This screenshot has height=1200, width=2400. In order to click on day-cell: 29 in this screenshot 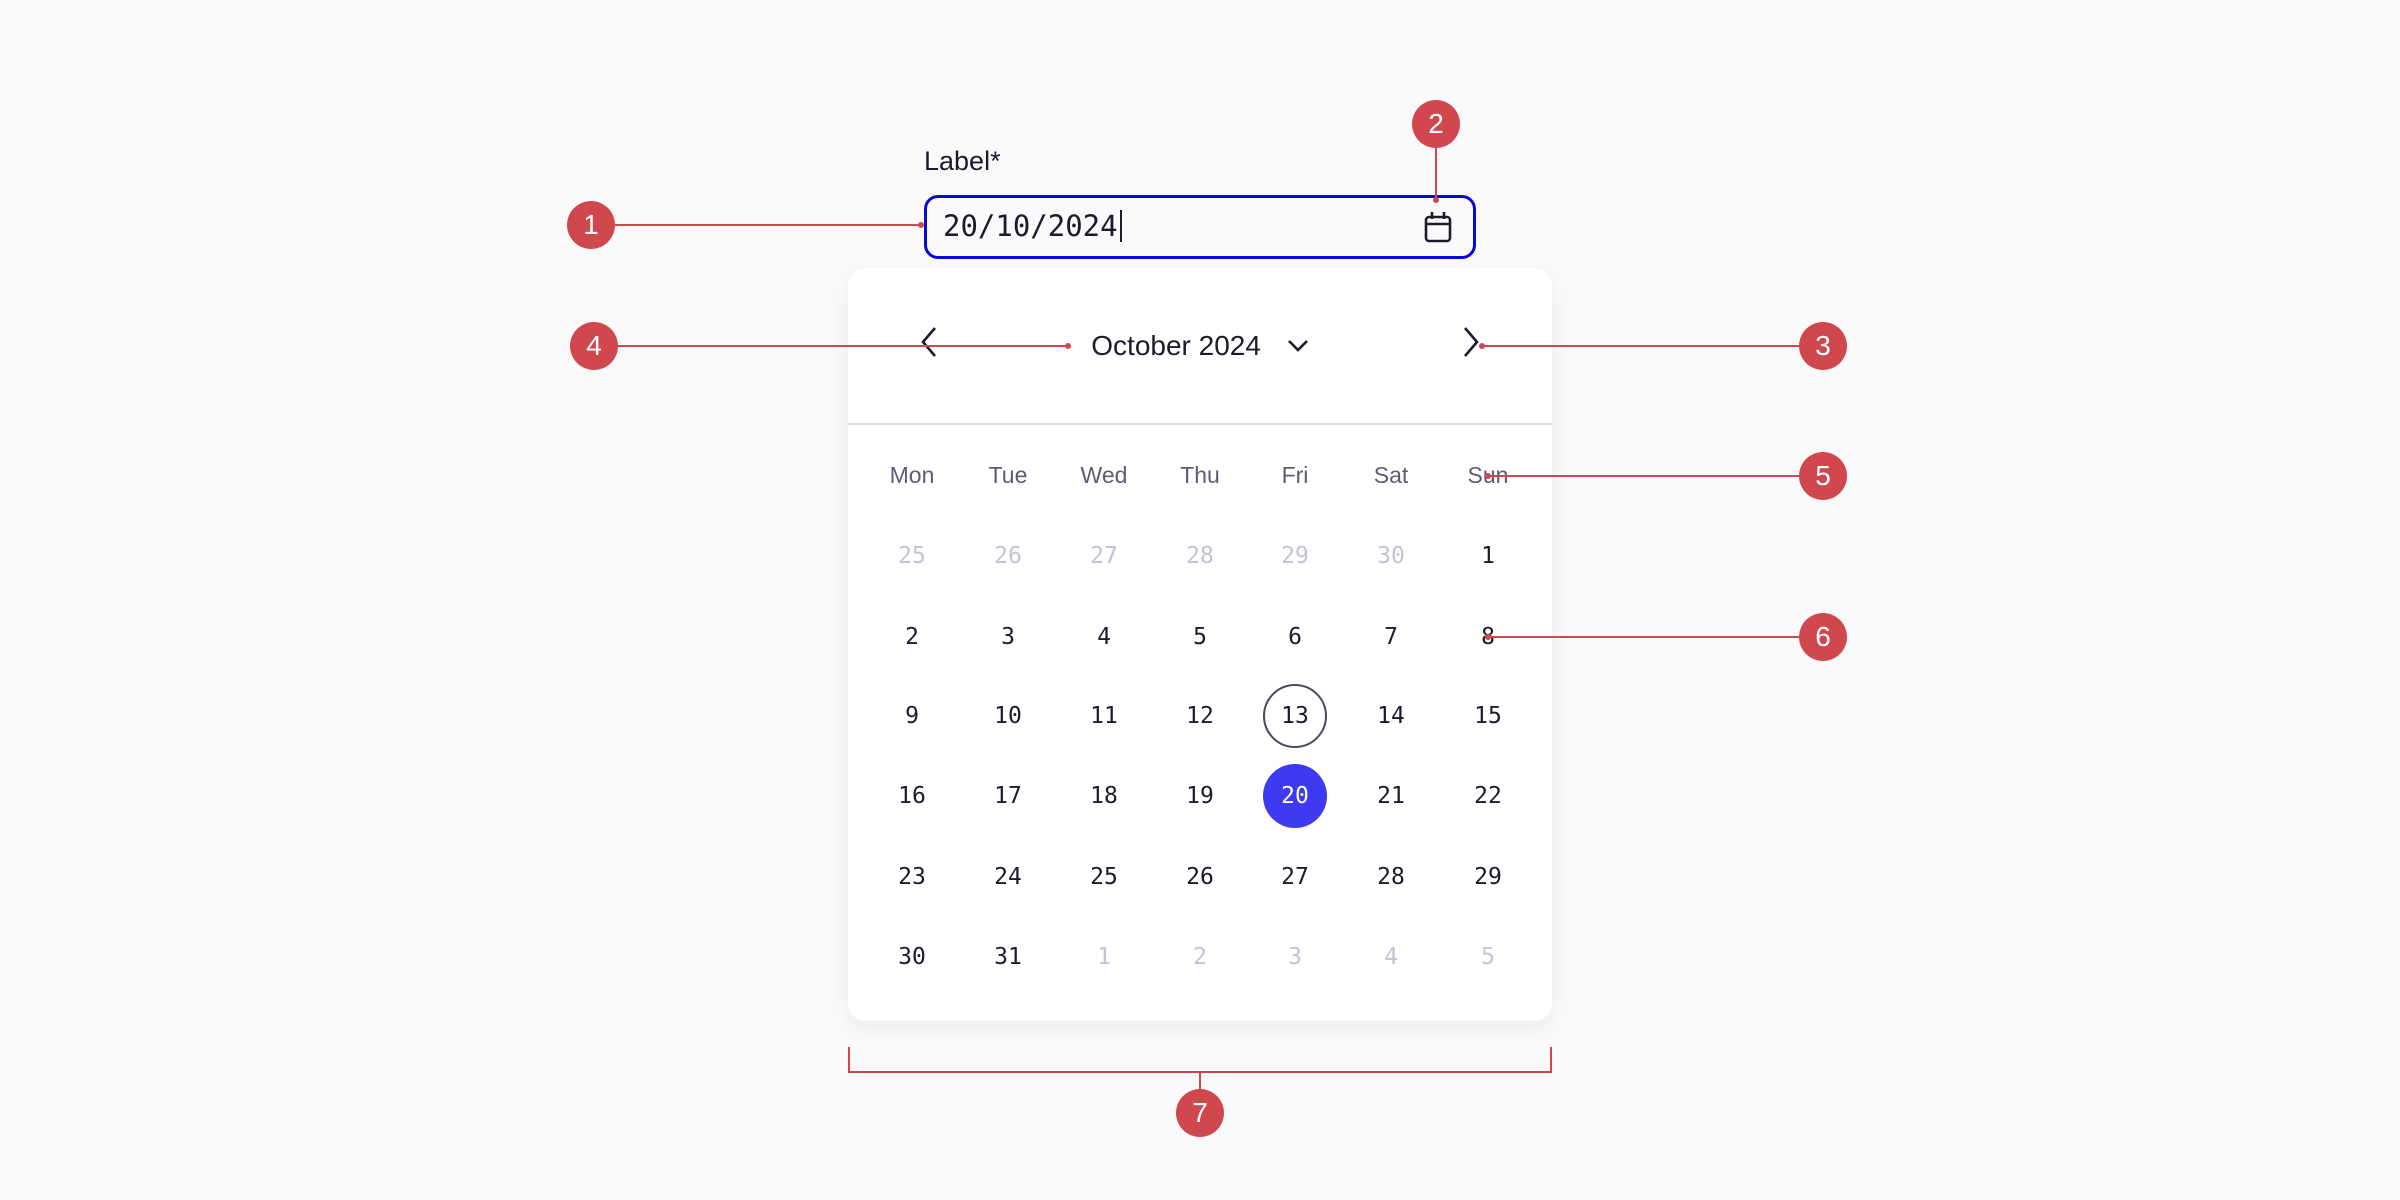, I will do `click(1488, 877)`.